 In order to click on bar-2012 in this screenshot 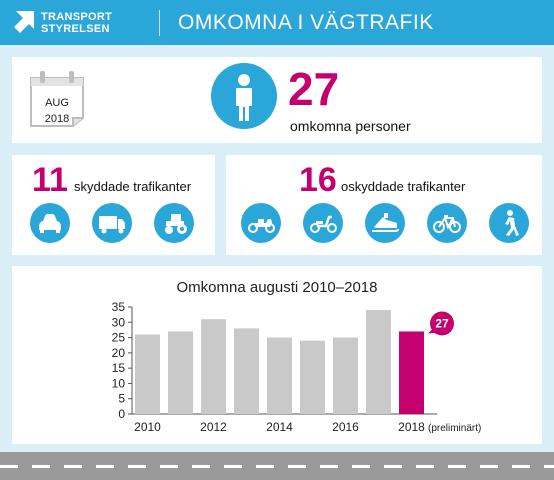, I will do `click(213, 366)`.